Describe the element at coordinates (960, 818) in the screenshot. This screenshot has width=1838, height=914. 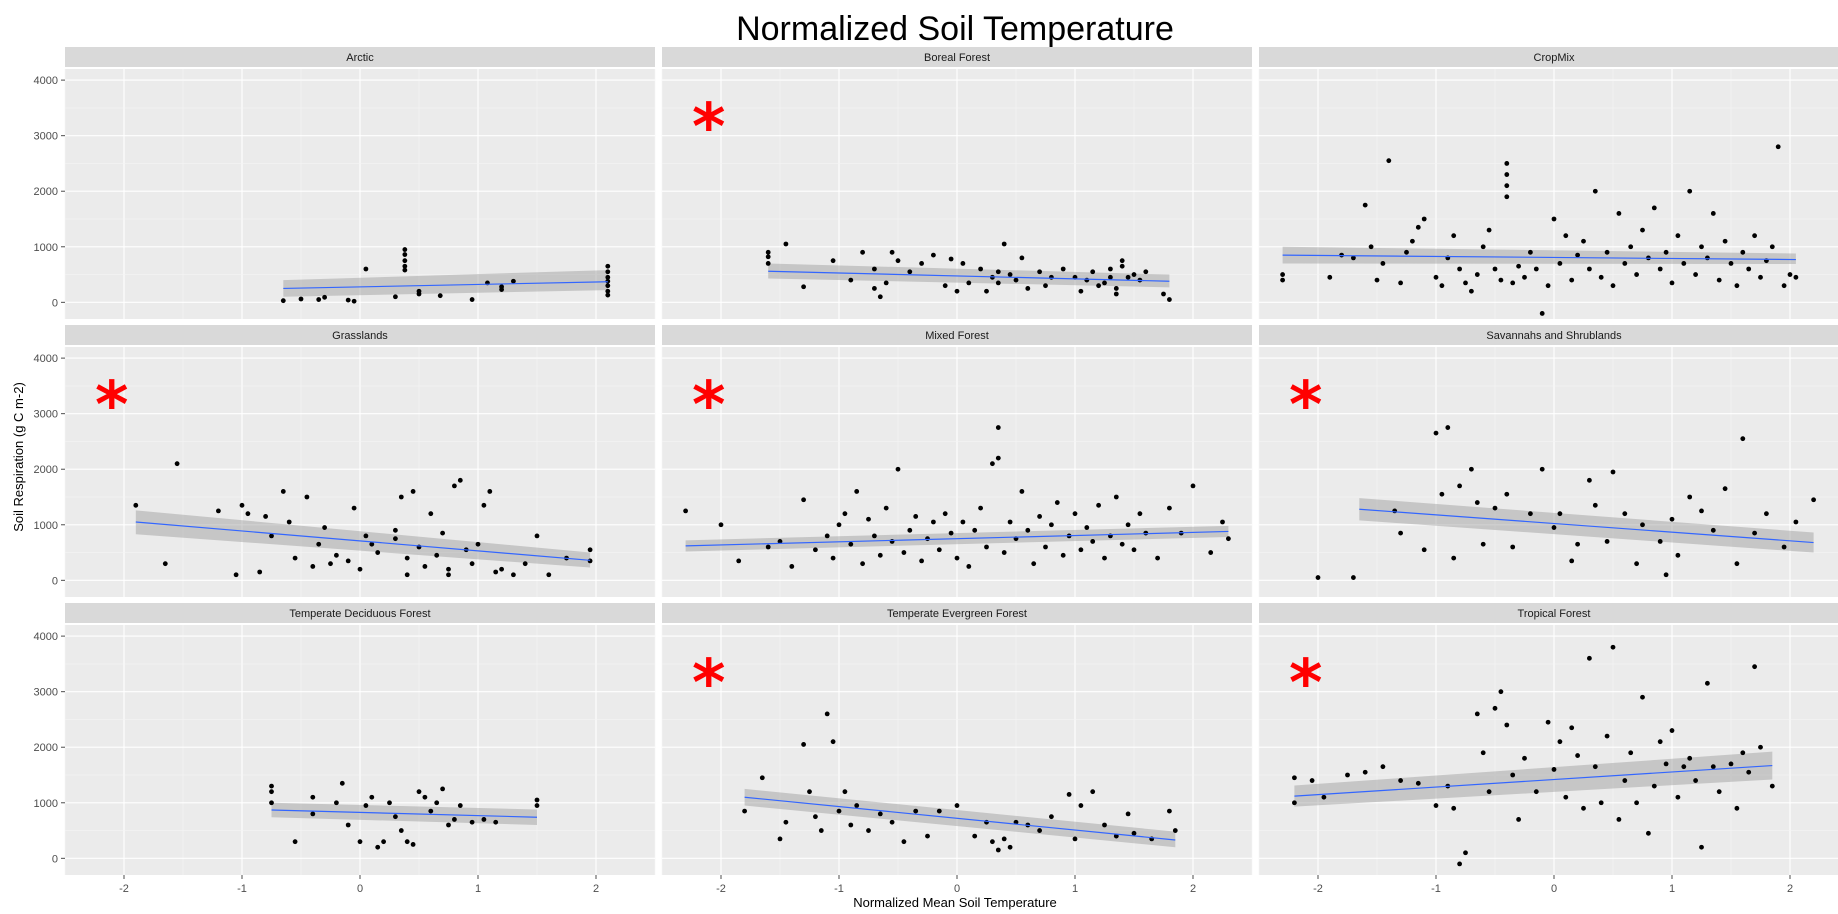
I see `regression-line` at that location.